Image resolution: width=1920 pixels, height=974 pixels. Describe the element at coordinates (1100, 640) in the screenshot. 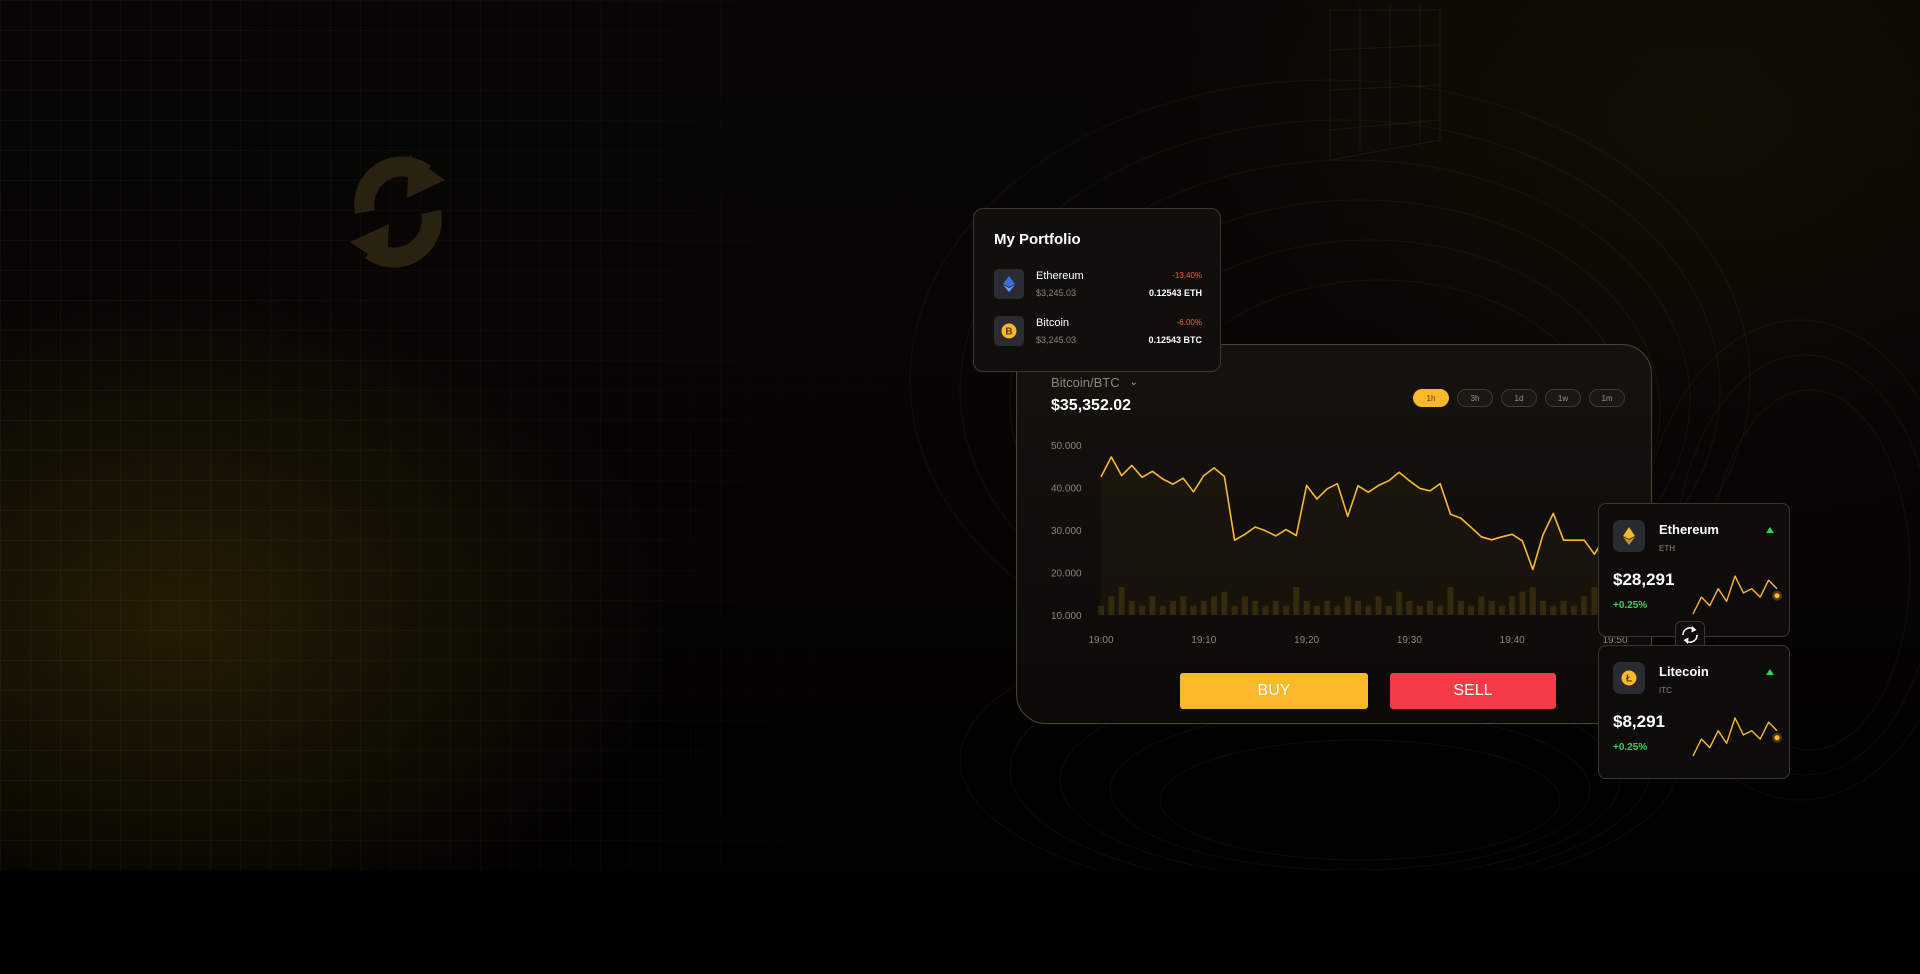

I see `x-tick-label: 19:00` at that location.